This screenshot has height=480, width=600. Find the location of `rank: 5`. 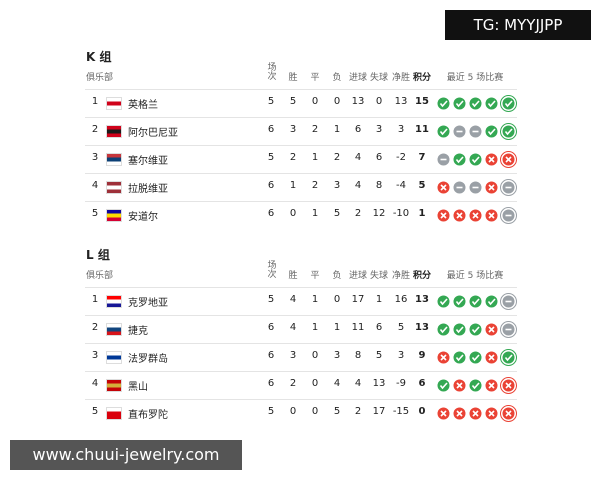

rank: 5 is located at coordinates (95, 411).